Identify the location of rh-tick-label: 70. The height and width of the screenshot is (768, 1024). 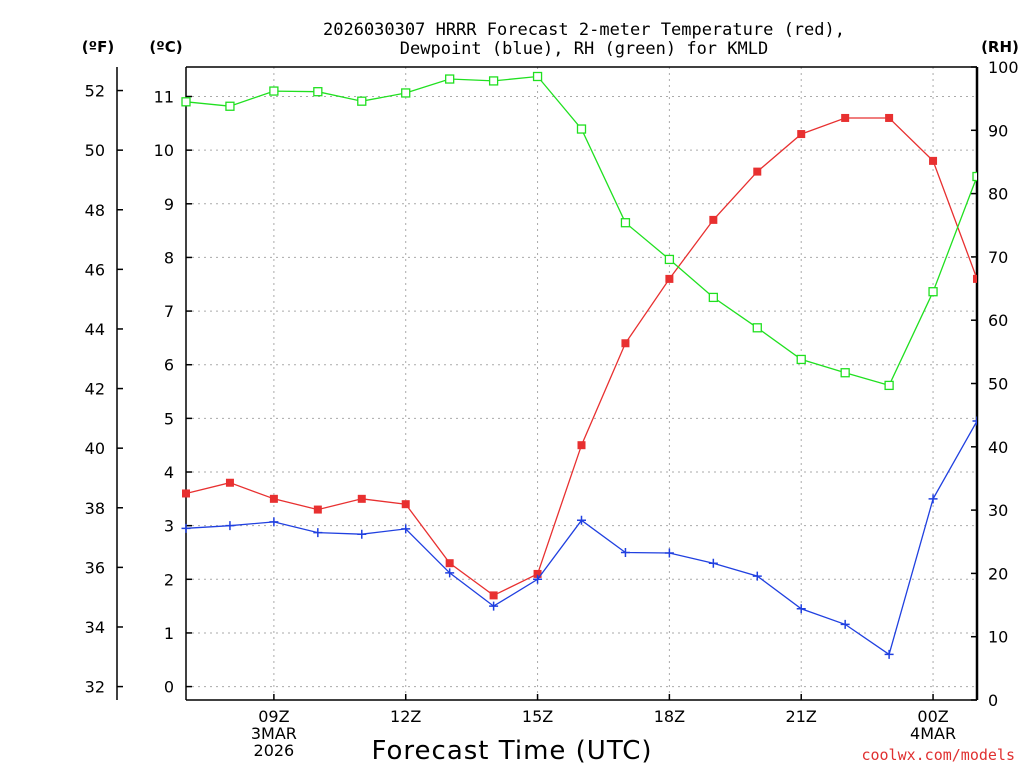
(998, 257).